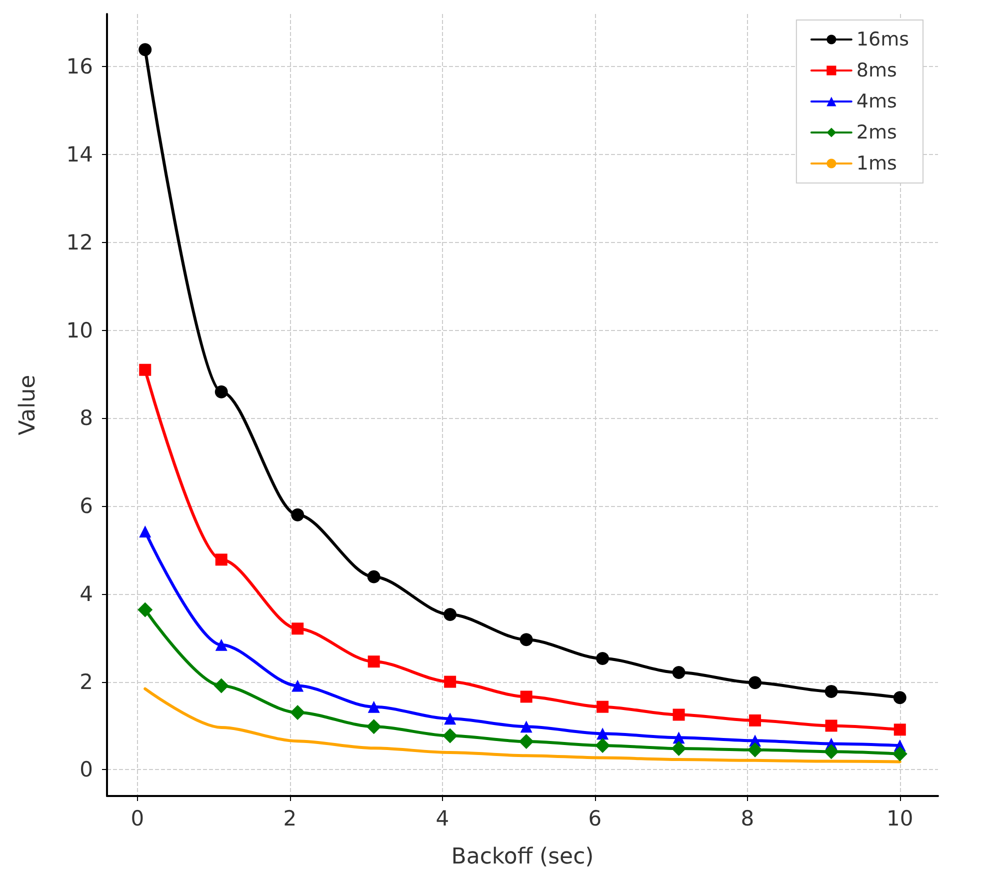 This screenshot has width=983, height=880. Describe the element at coordinates (876, 133) in the screenshot. I see `legend-label: 2ms` at that location.